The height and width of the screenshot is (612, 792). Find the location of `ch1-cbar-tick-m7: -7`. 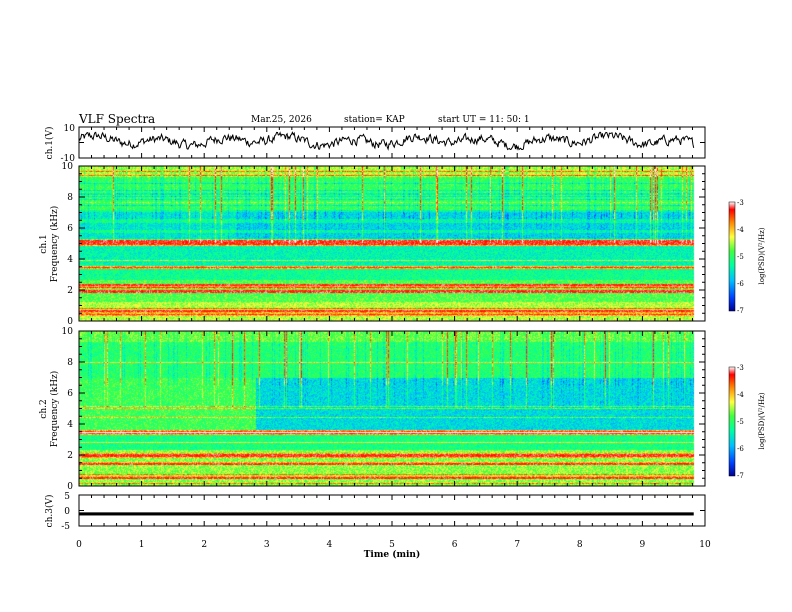

ch1-cbar-tick-m7: -7 is located at coordinates (740, 311).